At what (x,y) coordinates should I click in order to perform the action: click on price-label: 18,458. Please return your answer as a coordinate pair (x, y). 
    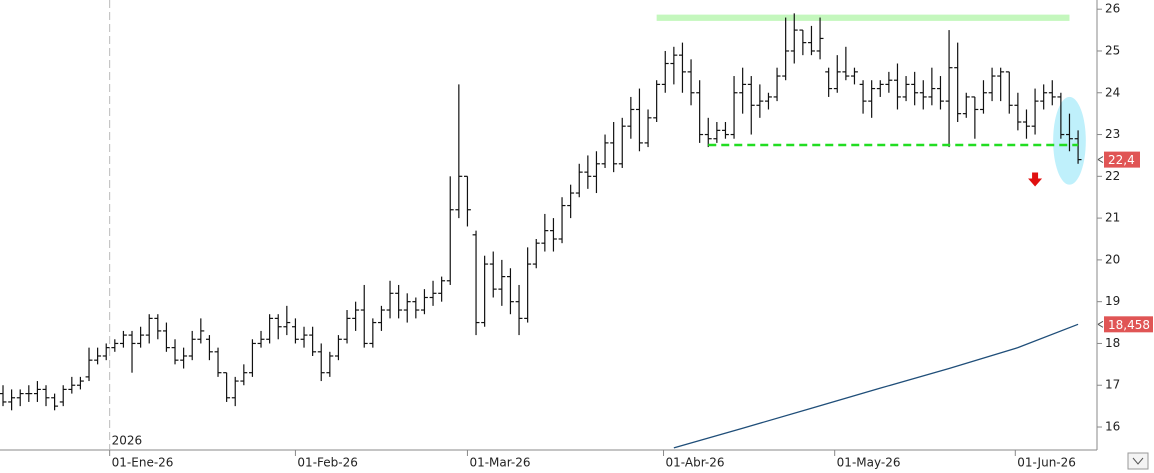
    Looking at the image, I should click on (1129, 325).